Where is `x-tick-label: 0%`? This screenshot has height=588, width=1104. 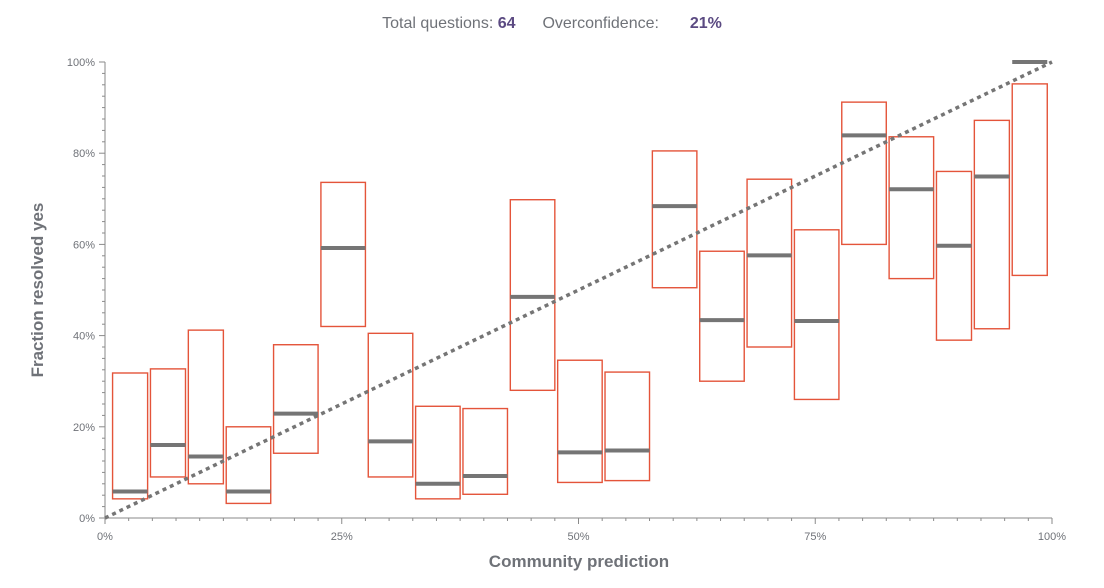
x-tick-label: 0% is located at coordinates (105, 537).